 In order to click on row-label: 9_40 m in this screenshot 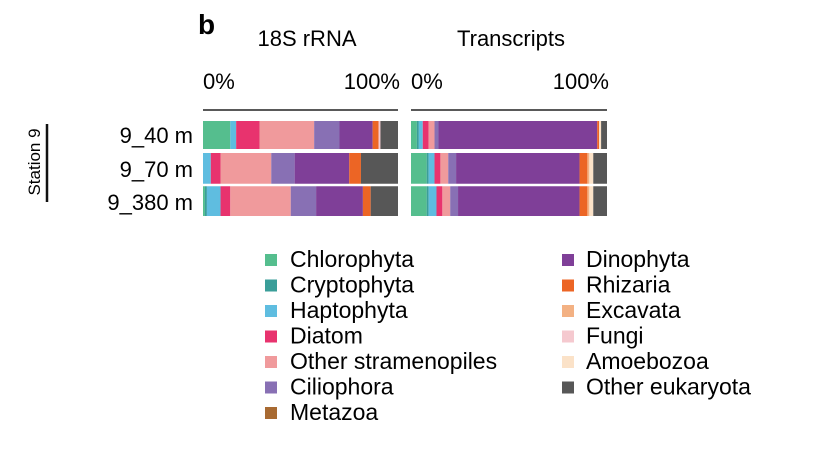, I will do `click(156, 135)`.